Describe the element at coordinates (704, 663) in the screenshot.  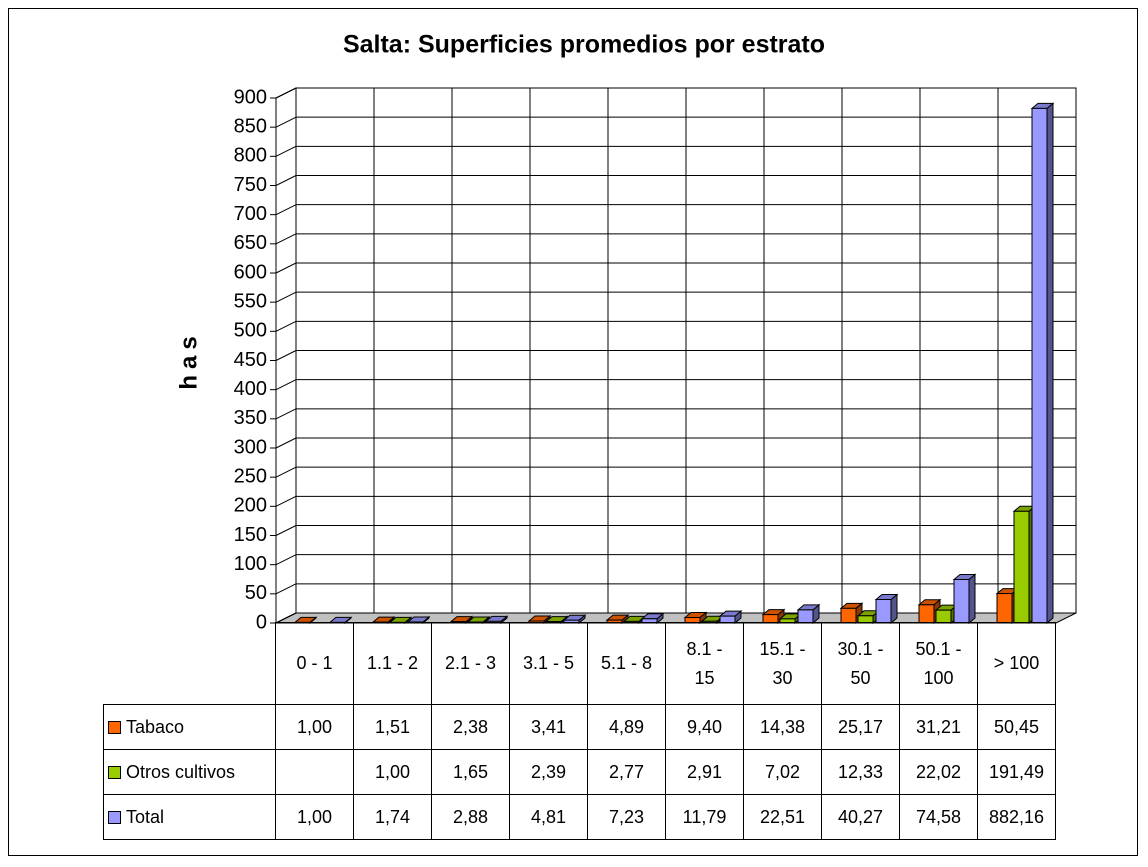
I see `category-cell: 8.1 - 15` at that location.